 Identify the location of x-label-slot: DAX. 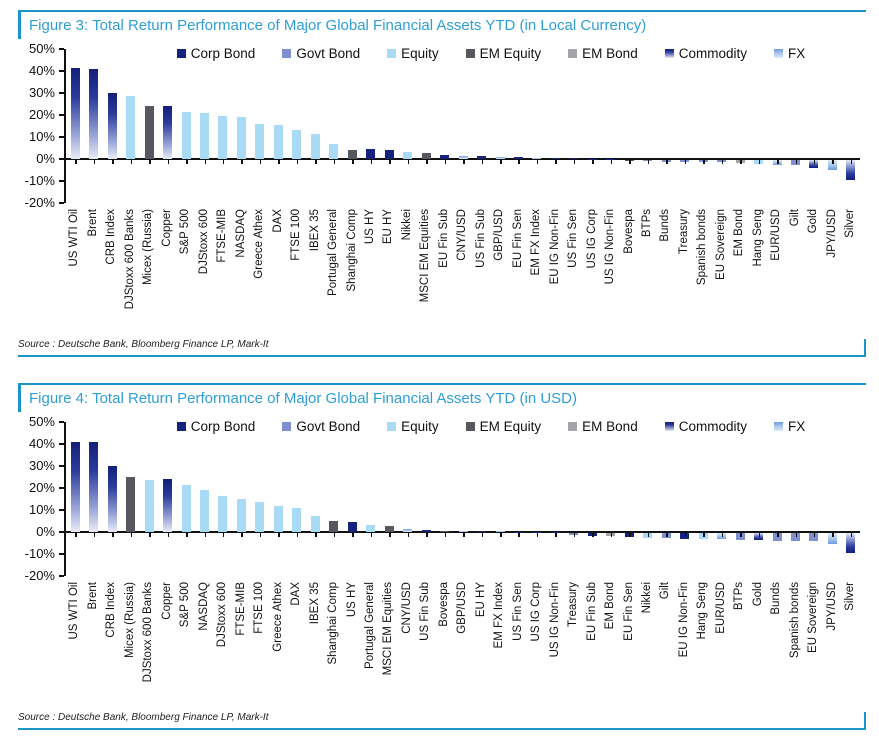
(278, 271).